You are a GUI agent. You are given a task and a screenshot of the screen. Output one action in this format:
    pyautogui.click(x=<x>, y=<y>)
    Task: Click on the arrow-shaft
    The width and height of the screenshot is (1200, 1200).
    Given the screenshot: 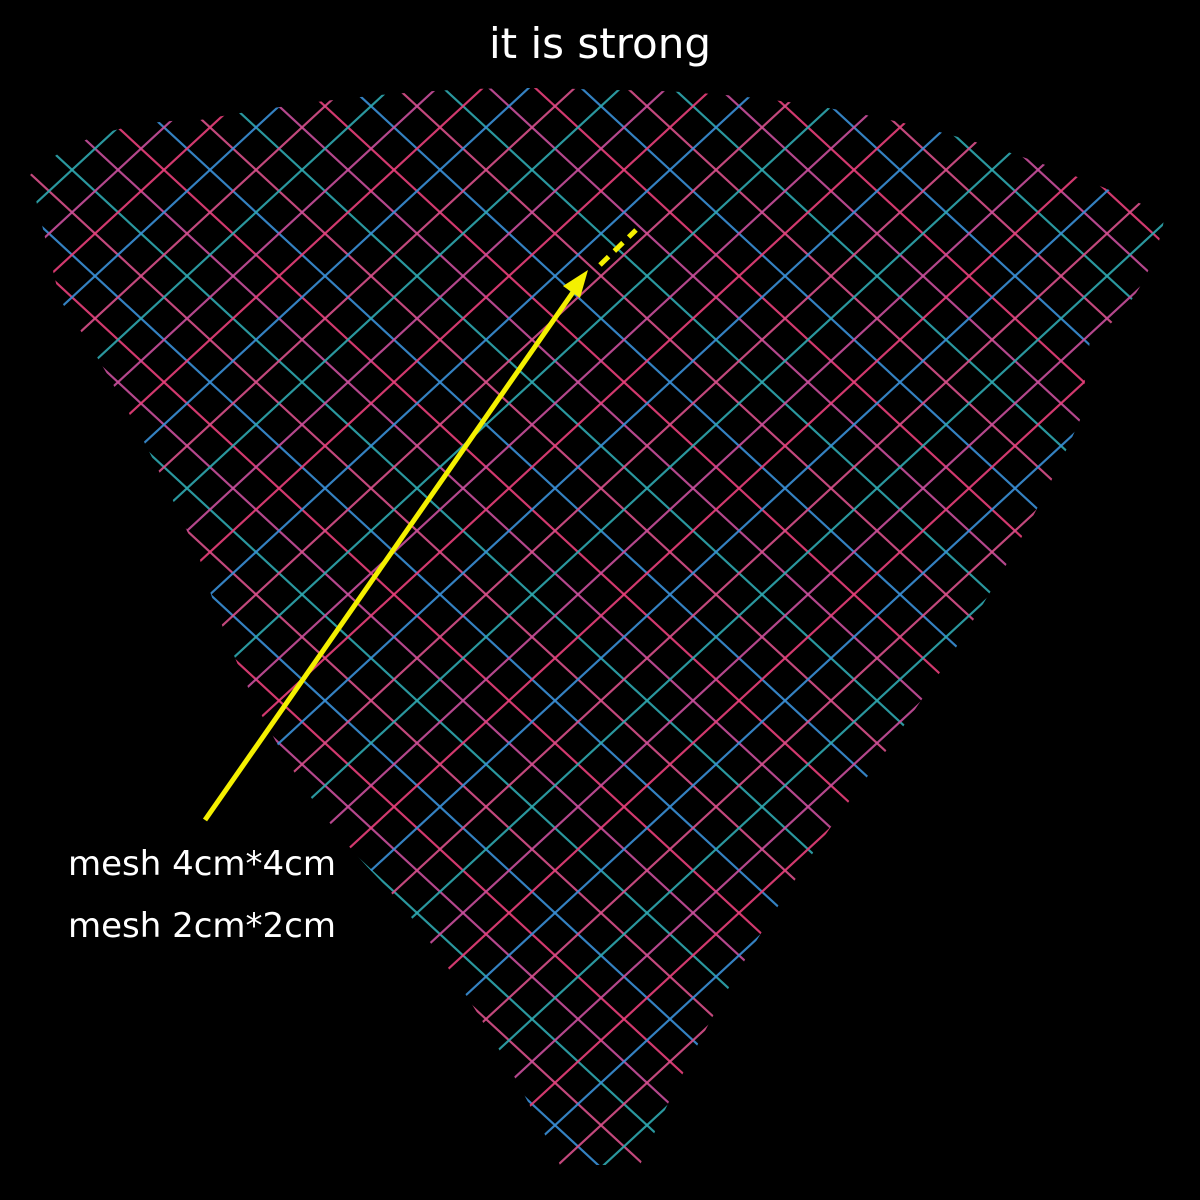 What is the action you would take?
    pyautogui.click(x=391, y=552)
    